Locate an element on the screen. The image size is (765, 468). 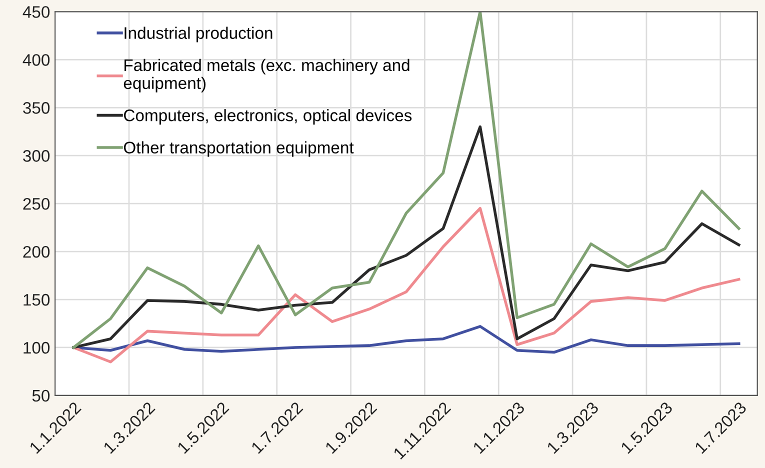
y-tick-label: 400 is located at coordinates (36, 60).